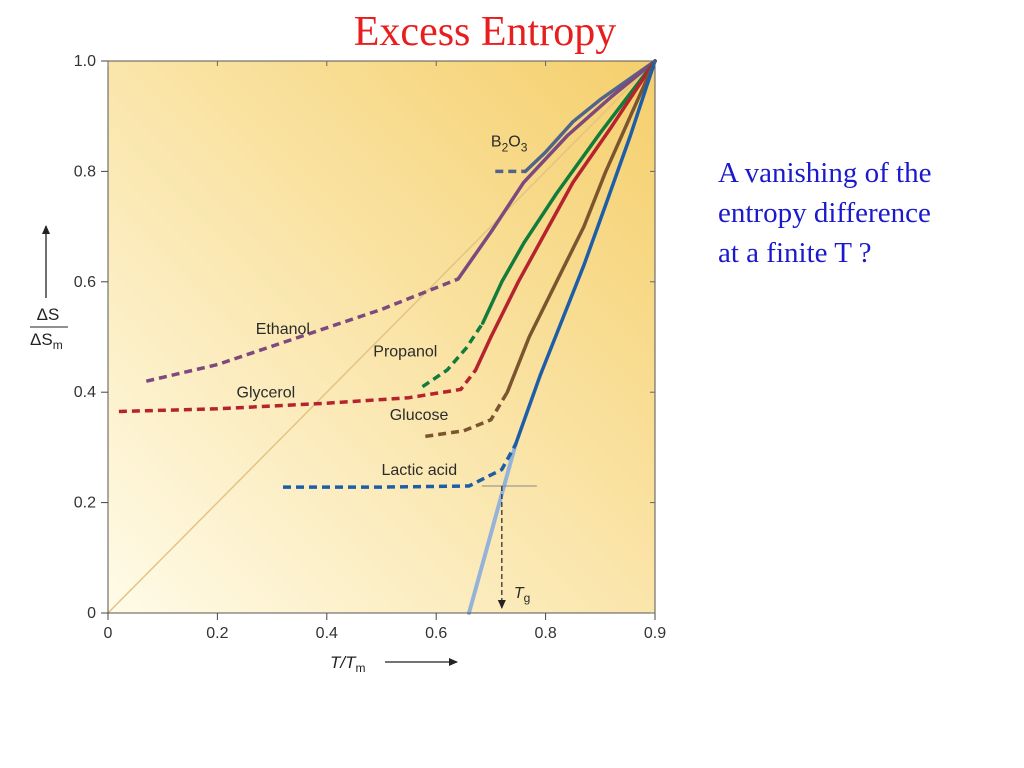  What do you see at coordinates (527, 598) in the screenshot?
I see `tg-label-sub: g` at bounding box center [527, 598].